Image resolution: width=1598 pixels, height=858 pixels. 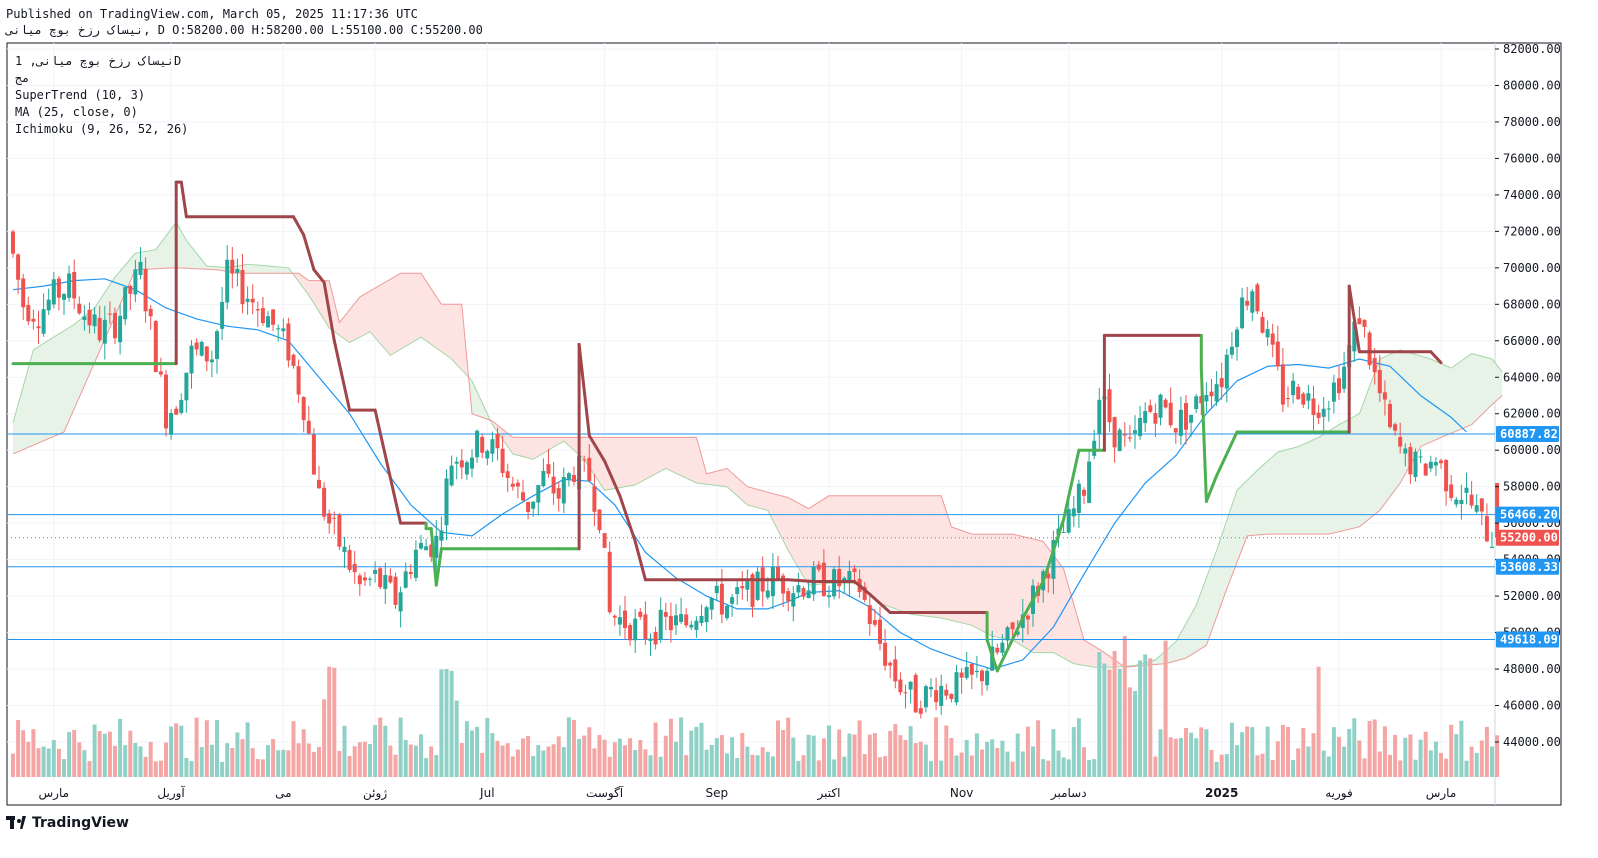 I want to click on legend-ma: MA (25, close, 0), so click(x=76, y=112).